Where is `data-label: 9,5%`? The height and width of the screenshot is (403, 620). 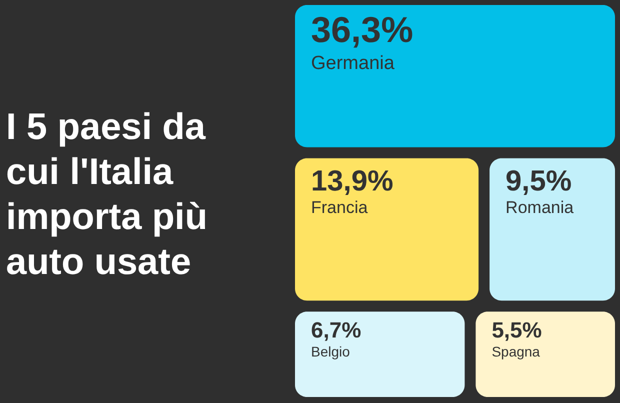 data-label: 9,5% is located at coordinates (539, 181).